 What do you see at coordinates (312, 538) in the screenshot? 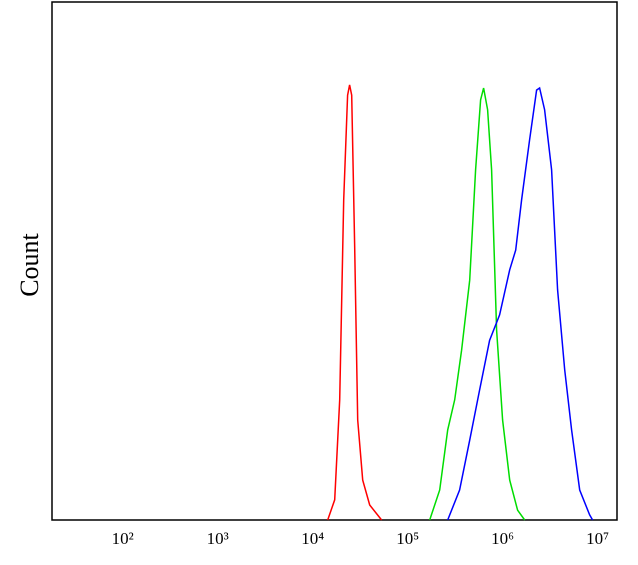
I see `x-tick-label: 10⁴` at bounding box center [312, 538].